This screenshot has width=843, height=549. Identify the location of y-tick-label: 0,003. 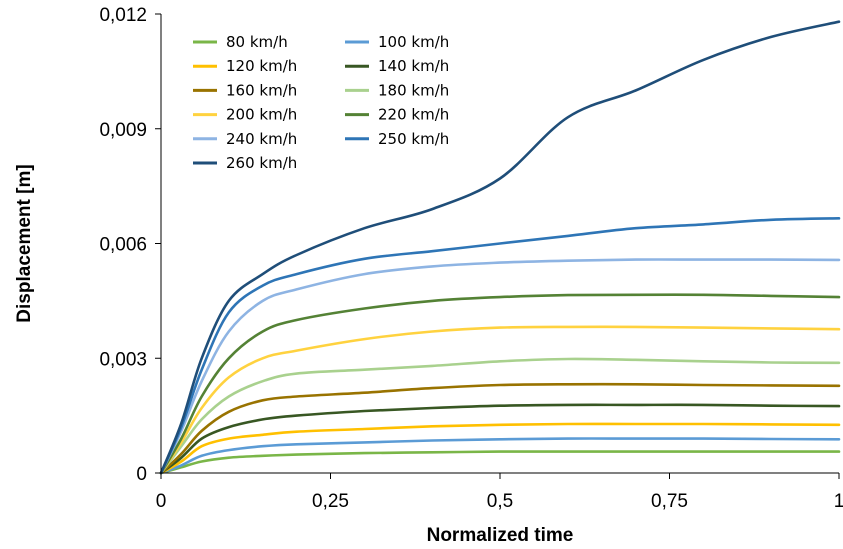
(123, 359).